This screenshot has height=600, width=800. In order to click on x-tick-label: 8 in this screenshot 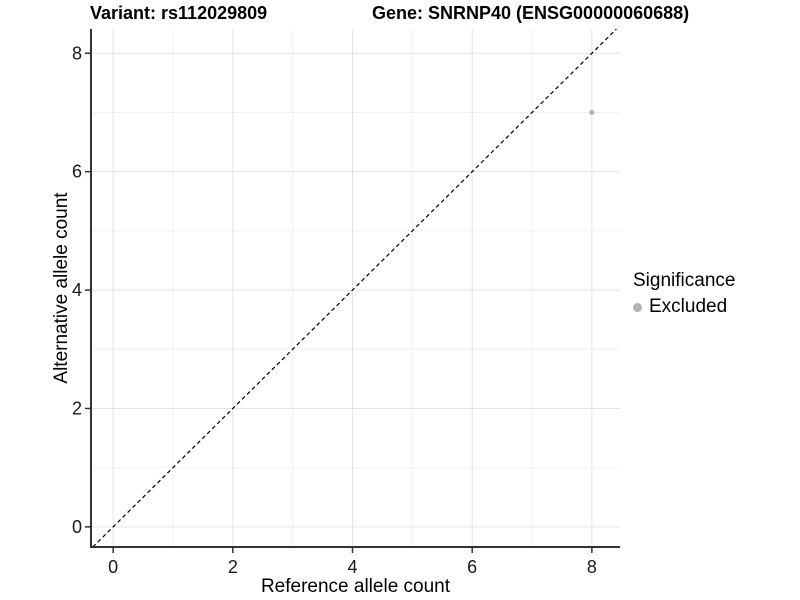, I will do `click(592, 567)`.